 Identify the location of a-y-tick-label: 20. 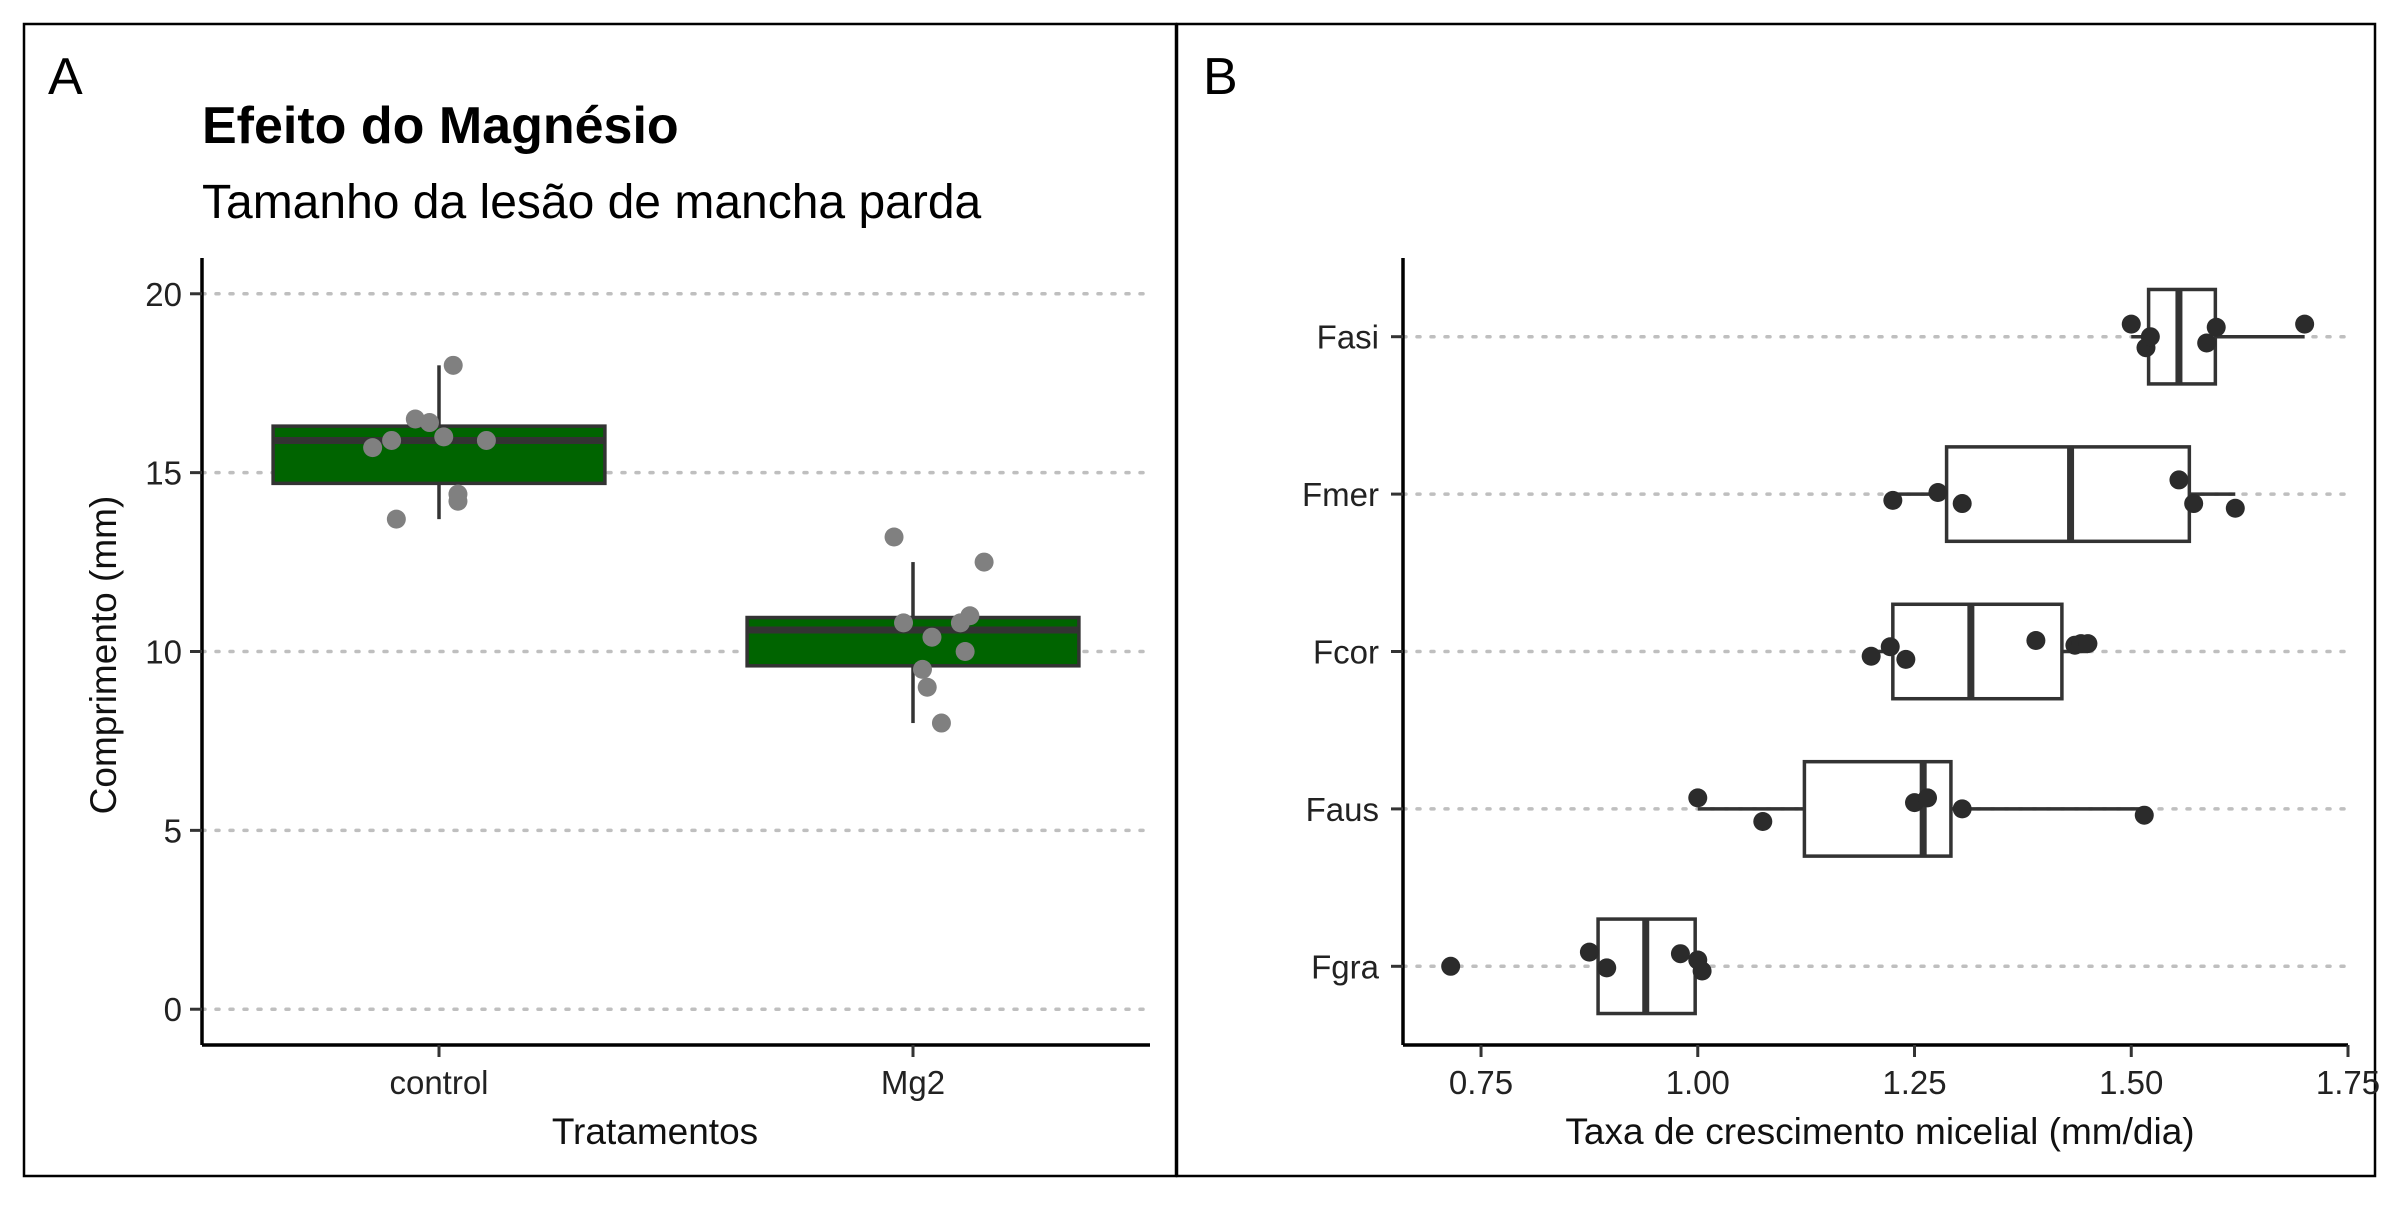
(163, 294).